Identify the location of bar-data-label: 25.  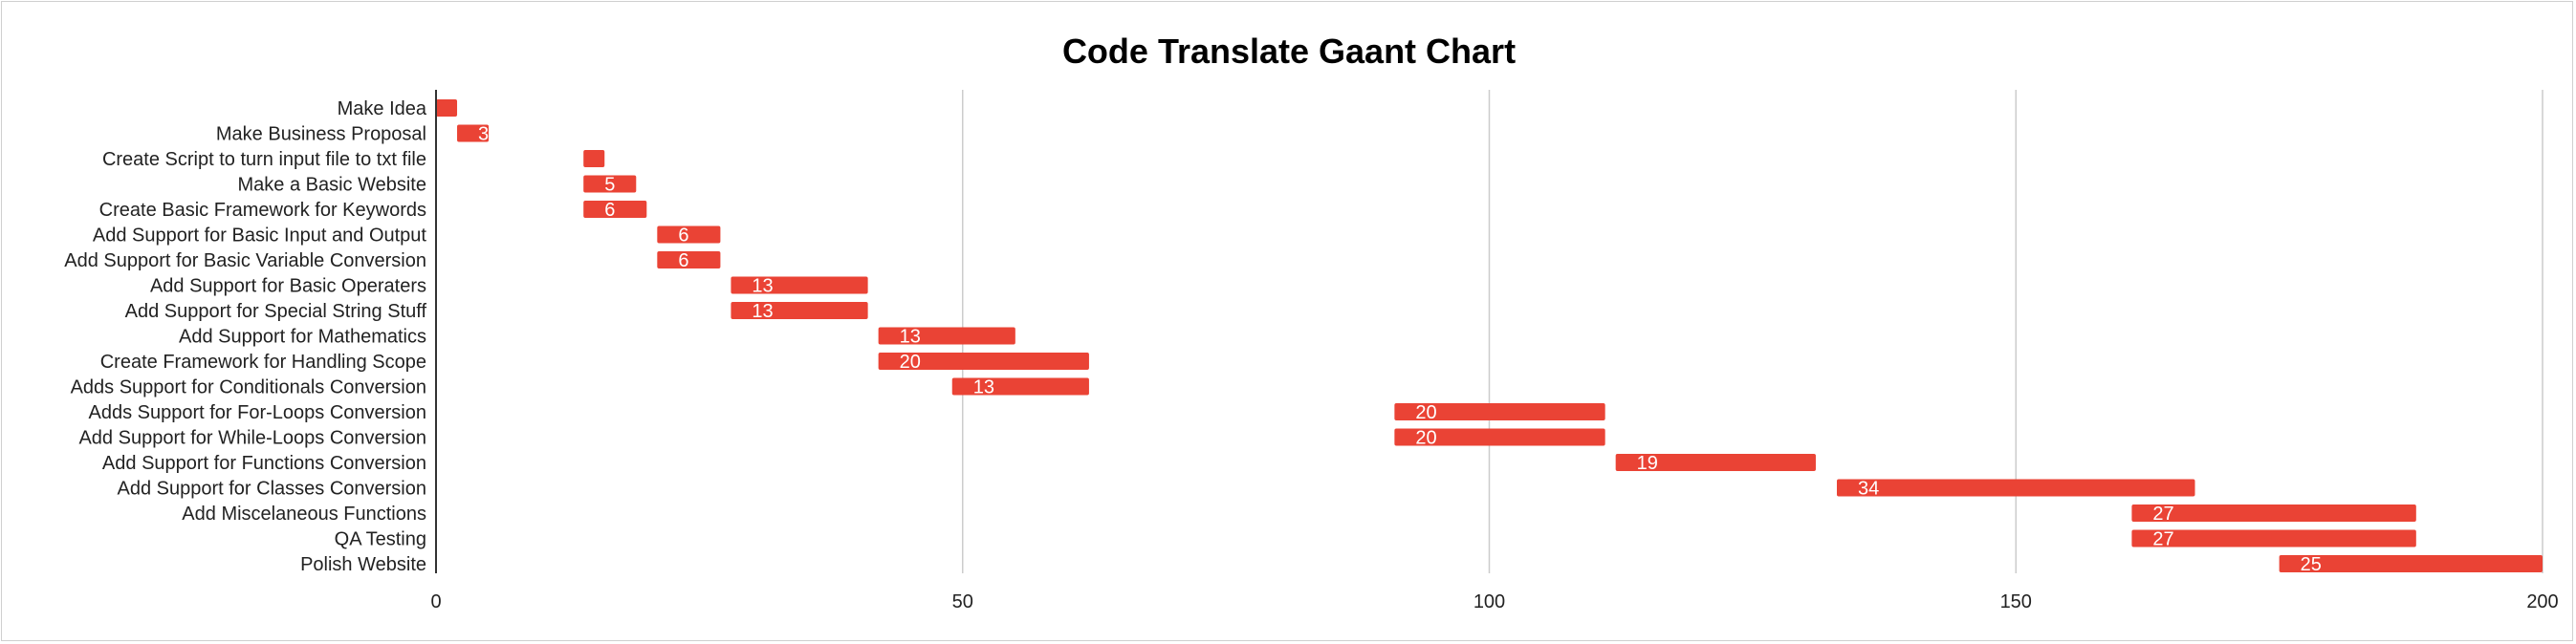
(2311, 564).